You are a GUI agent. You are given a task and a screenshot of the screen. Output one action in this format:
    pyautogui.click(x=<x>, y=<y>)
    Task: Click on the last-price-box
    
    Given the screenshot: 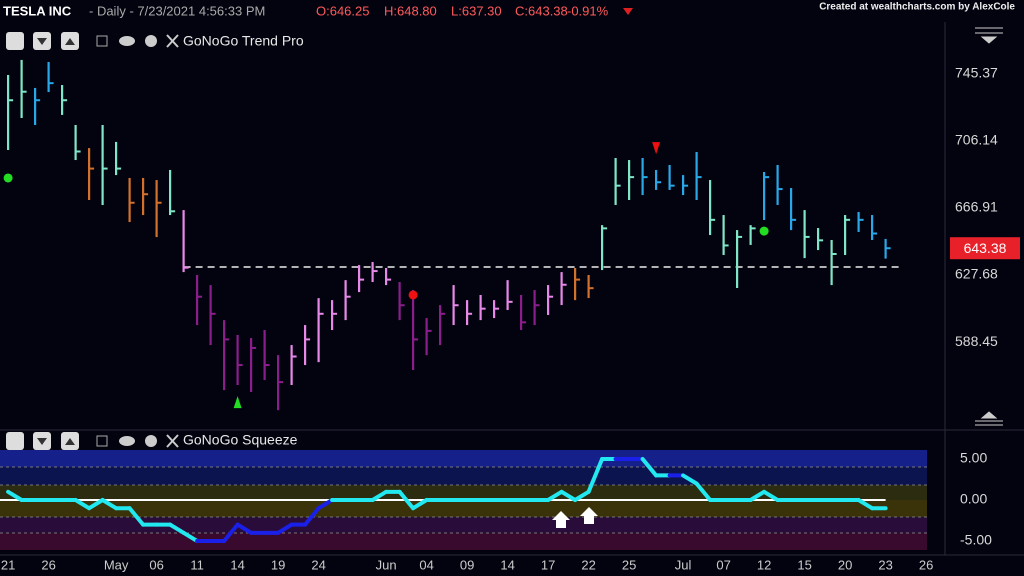 What is the action you would take?
    pyautogui.click(x=985, y=248)
    